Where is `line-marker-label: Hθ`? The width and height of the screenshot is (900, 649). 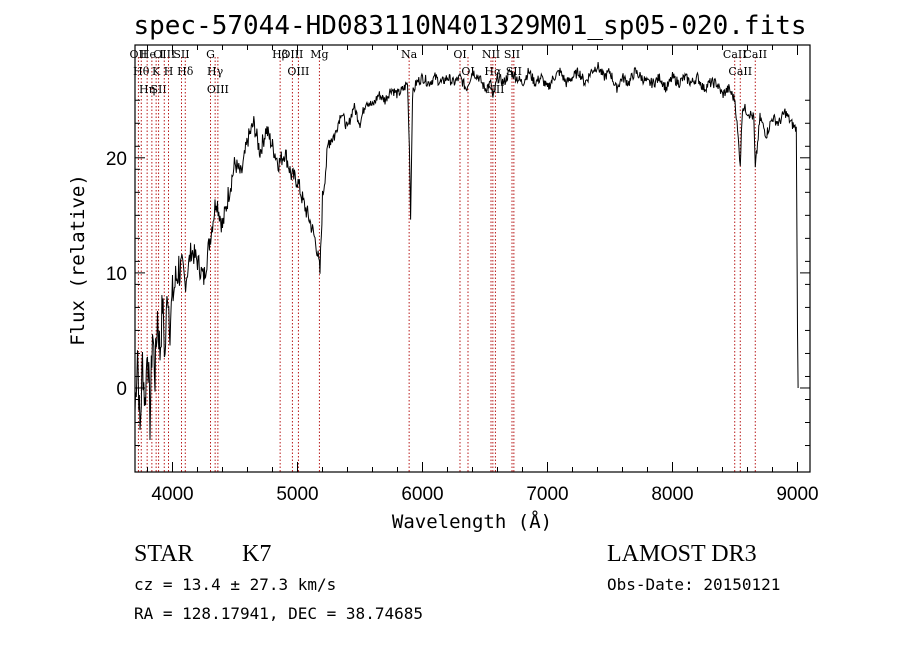 line-marker-label: Hθ is located at coordinates (141, 71).